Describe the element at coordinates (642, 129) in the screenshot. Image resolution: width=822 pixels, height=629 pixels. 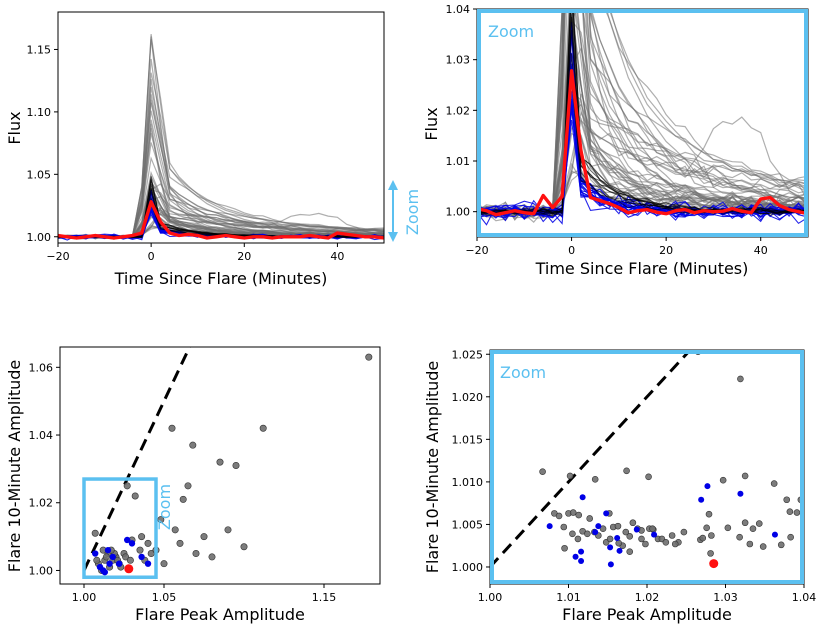
I see `p2-gray-curve` at that location.